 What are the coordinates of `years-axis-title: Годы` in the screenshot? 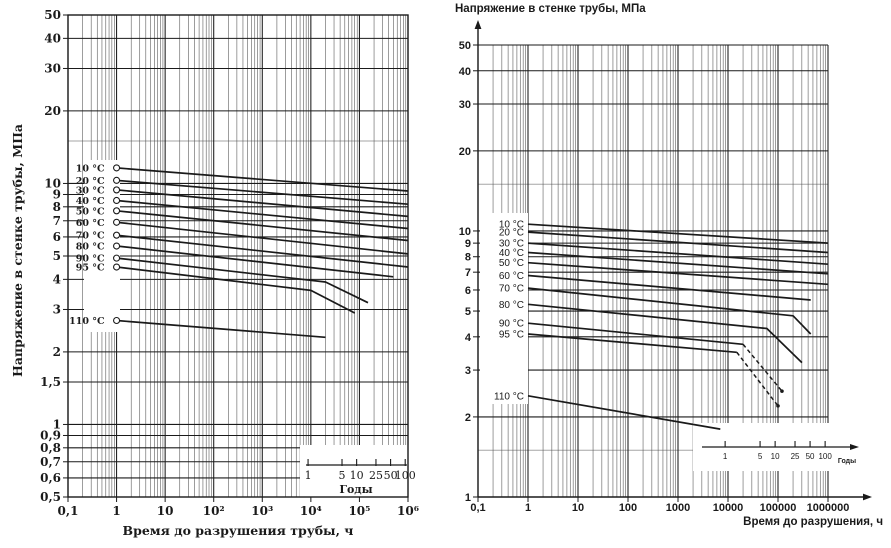 It's located at (847, 461).